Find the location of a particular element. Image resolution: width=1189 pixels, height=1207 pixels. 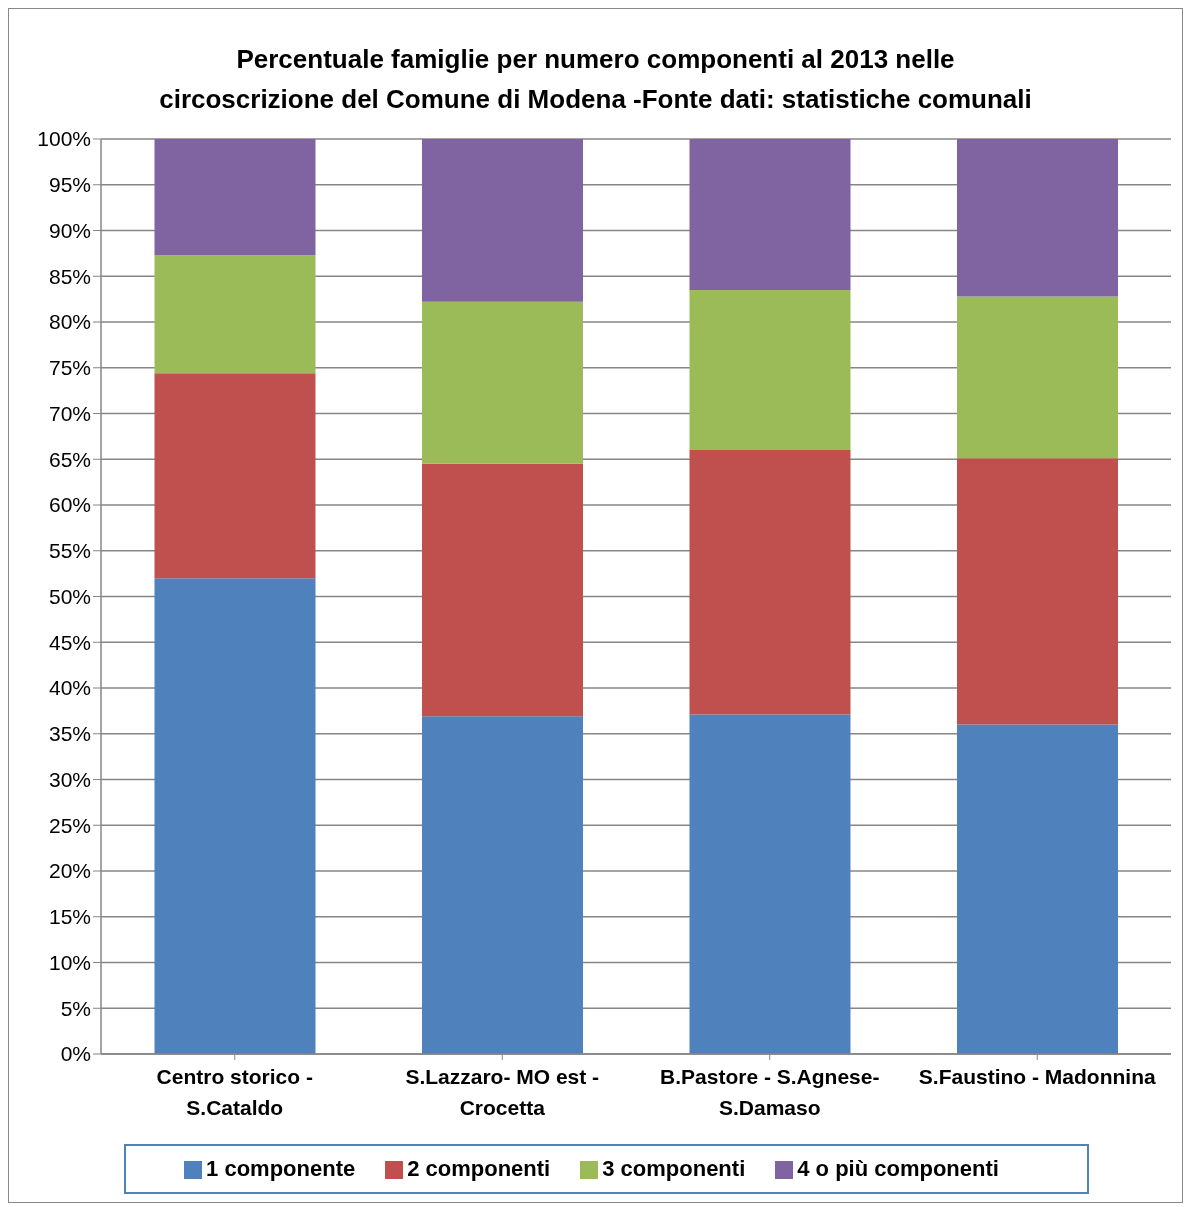

x-tick-label: B.Pastore - S.Agnese- S.Damaso is located at coordinates (770, 1092).